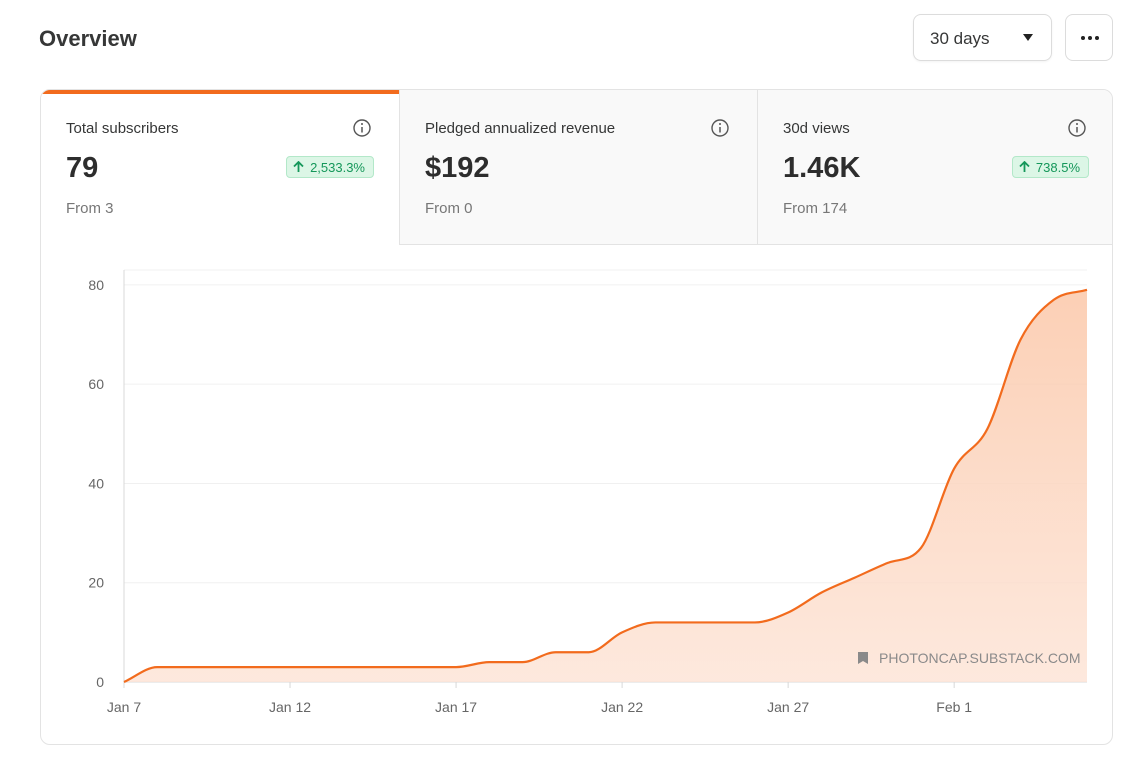 Image resolution: width=1139 pixels, height=766 pixels. I want to click on y-tick-label: 40, so click(96, 483).